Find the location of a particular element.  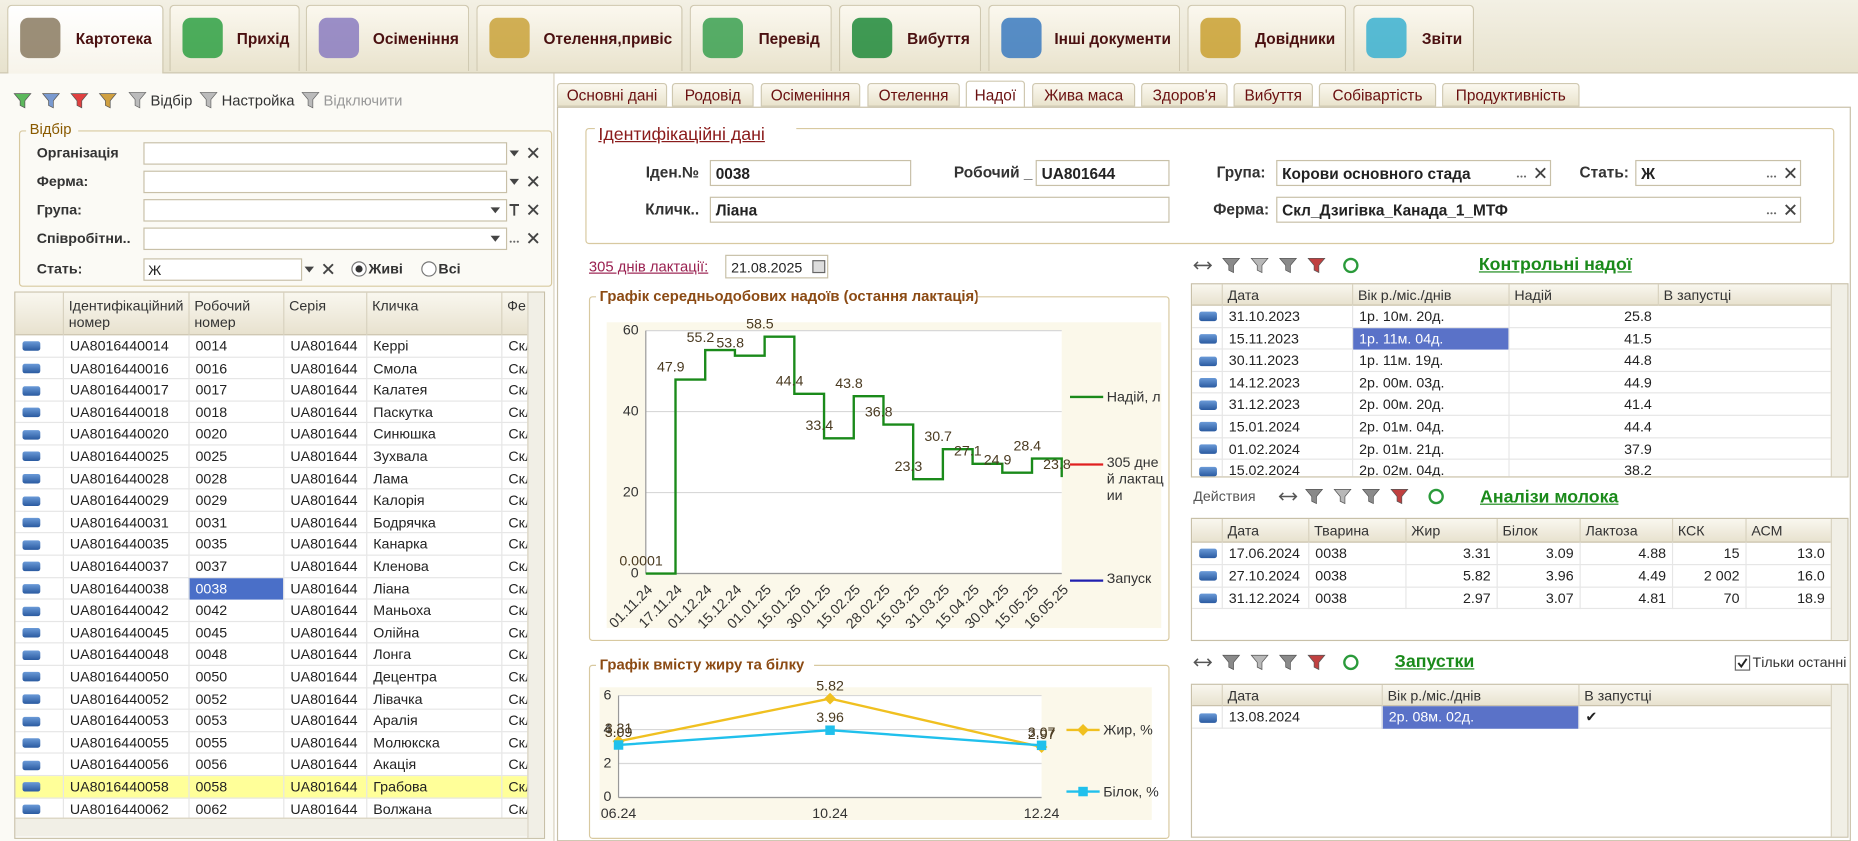

column-header: Жир is located at coordinates (1450, 531).